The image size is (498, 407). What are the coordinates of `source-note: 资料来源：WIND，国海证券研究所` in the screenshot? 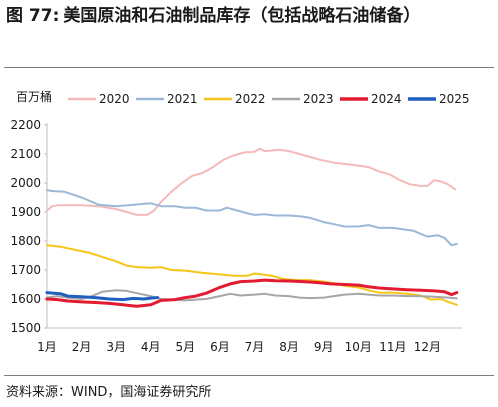 It's located at (109, 392).